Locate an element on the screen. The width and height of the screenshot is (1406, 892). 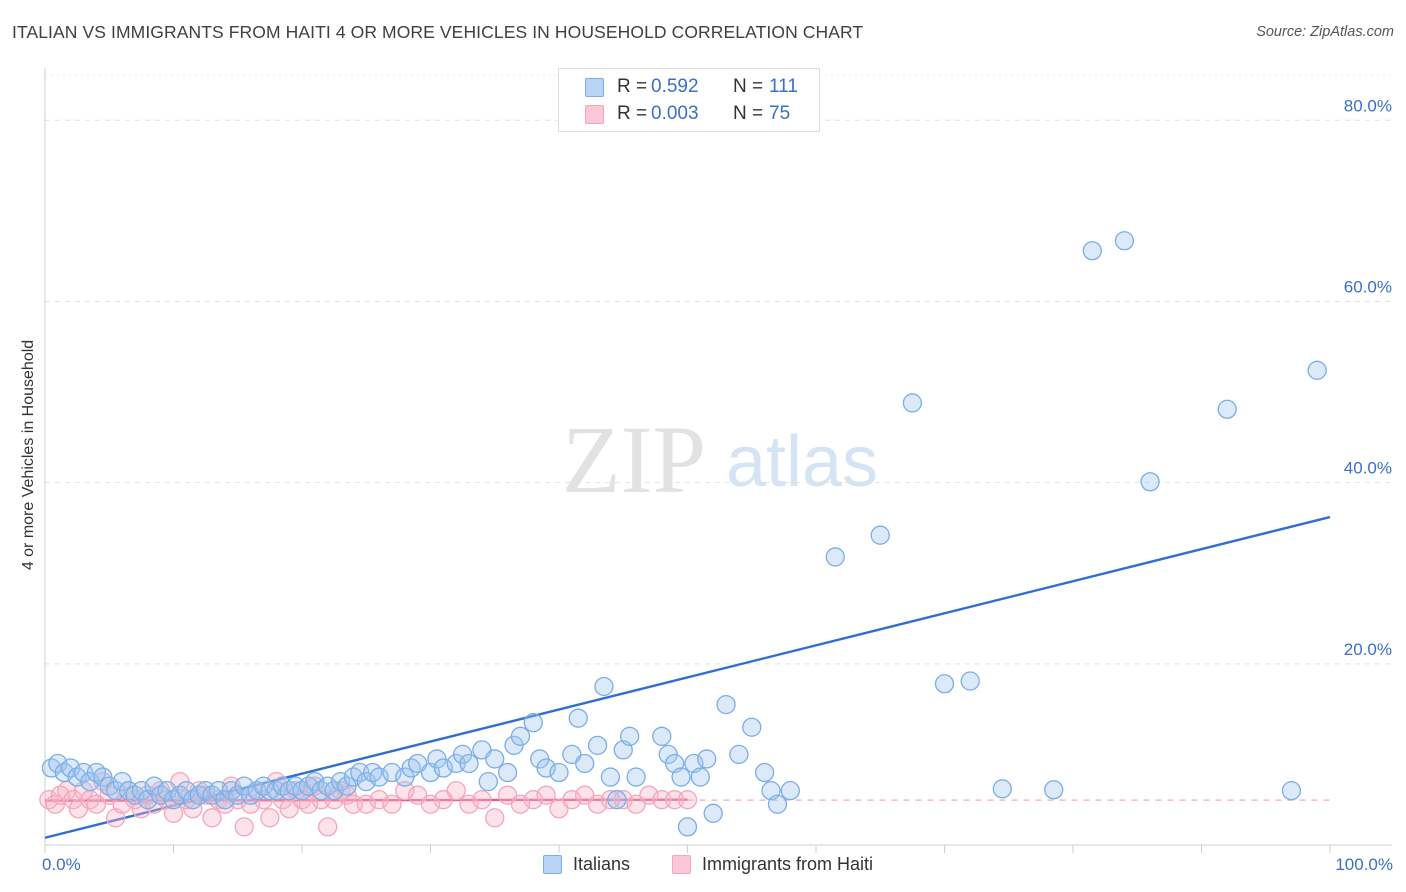
haiti-swatch is located at coordinates (594, 114).